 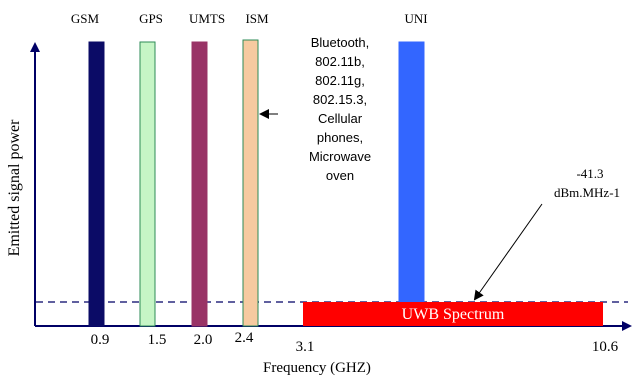 I want to click on uwb-spectrum-label: UWB Spectrum, so click(x=453, y=314).